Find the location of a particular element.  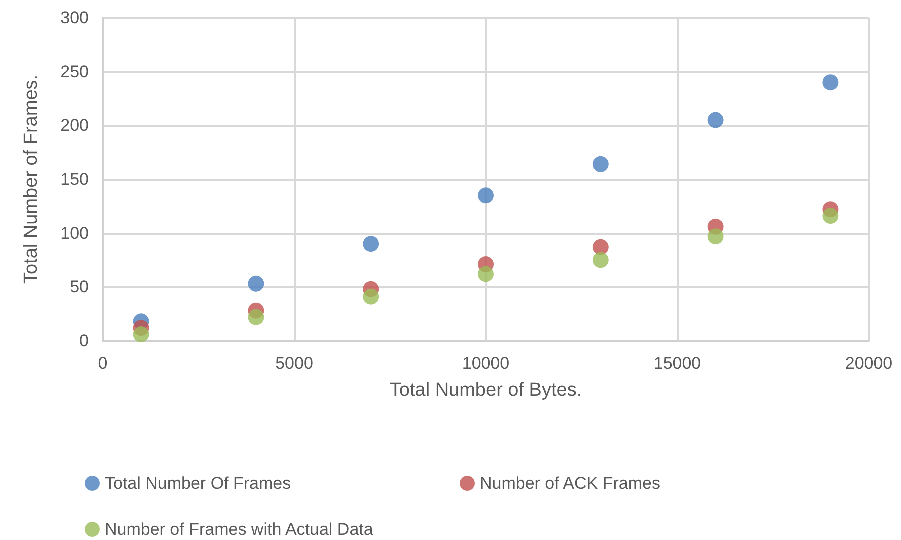

x-axis-title: Total Number of Bytes. is located at coordinates (486, 390).